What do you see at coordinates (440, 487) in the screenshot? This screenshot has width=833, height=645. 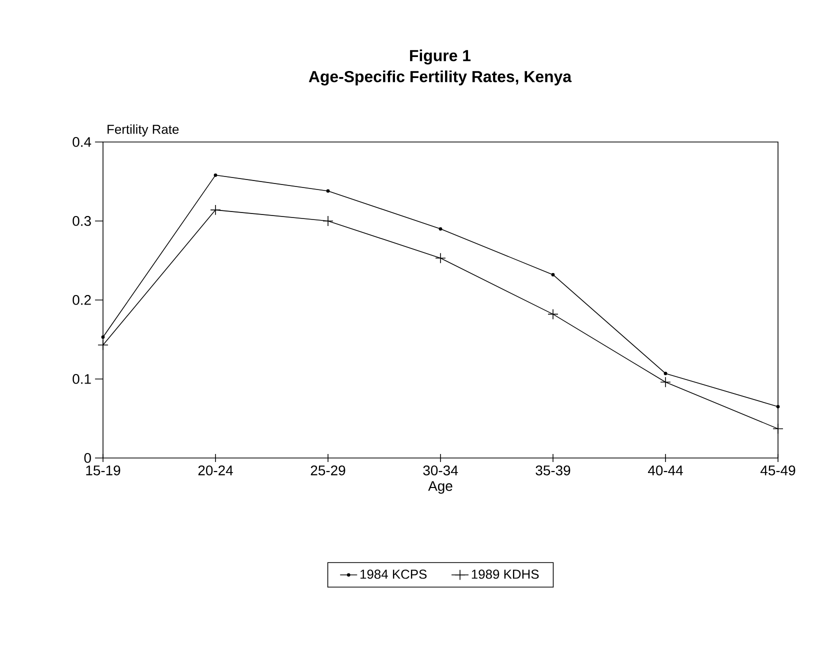 I see `x-axis-title: Age` at bounding box center [440, 487].